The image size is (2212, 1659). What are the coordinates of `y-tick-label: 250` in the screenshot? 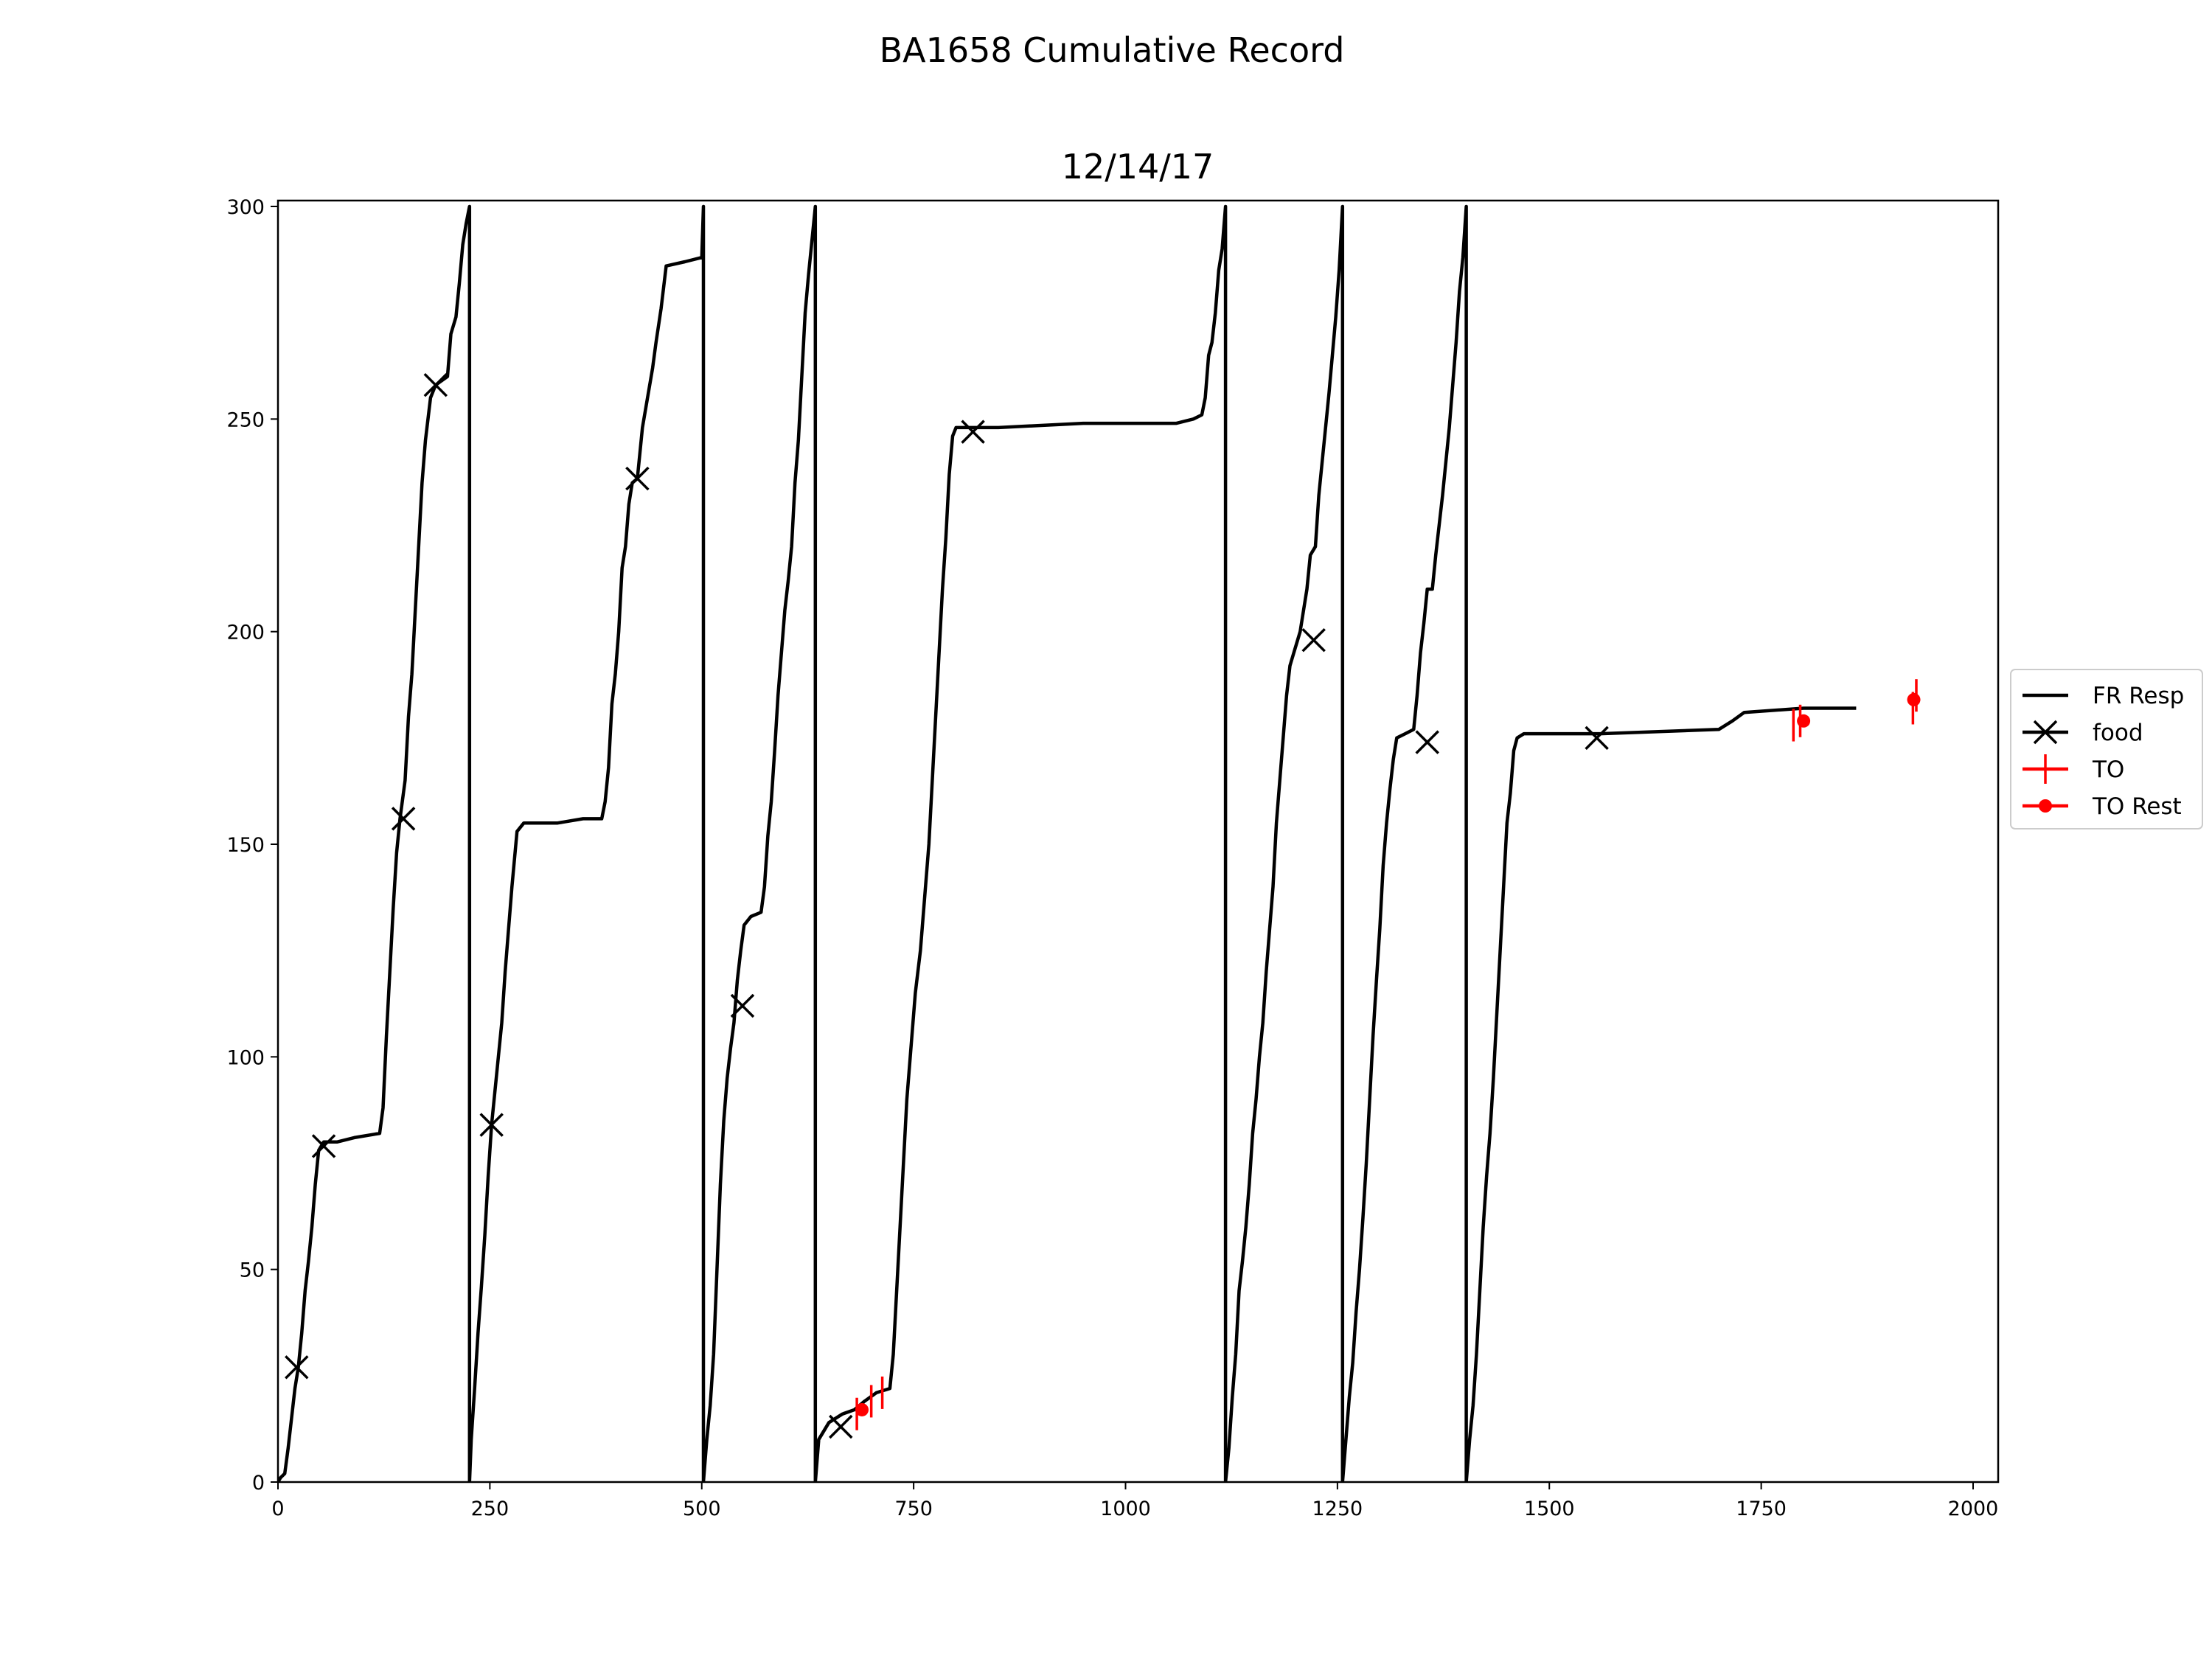 It's located at (245, 419).